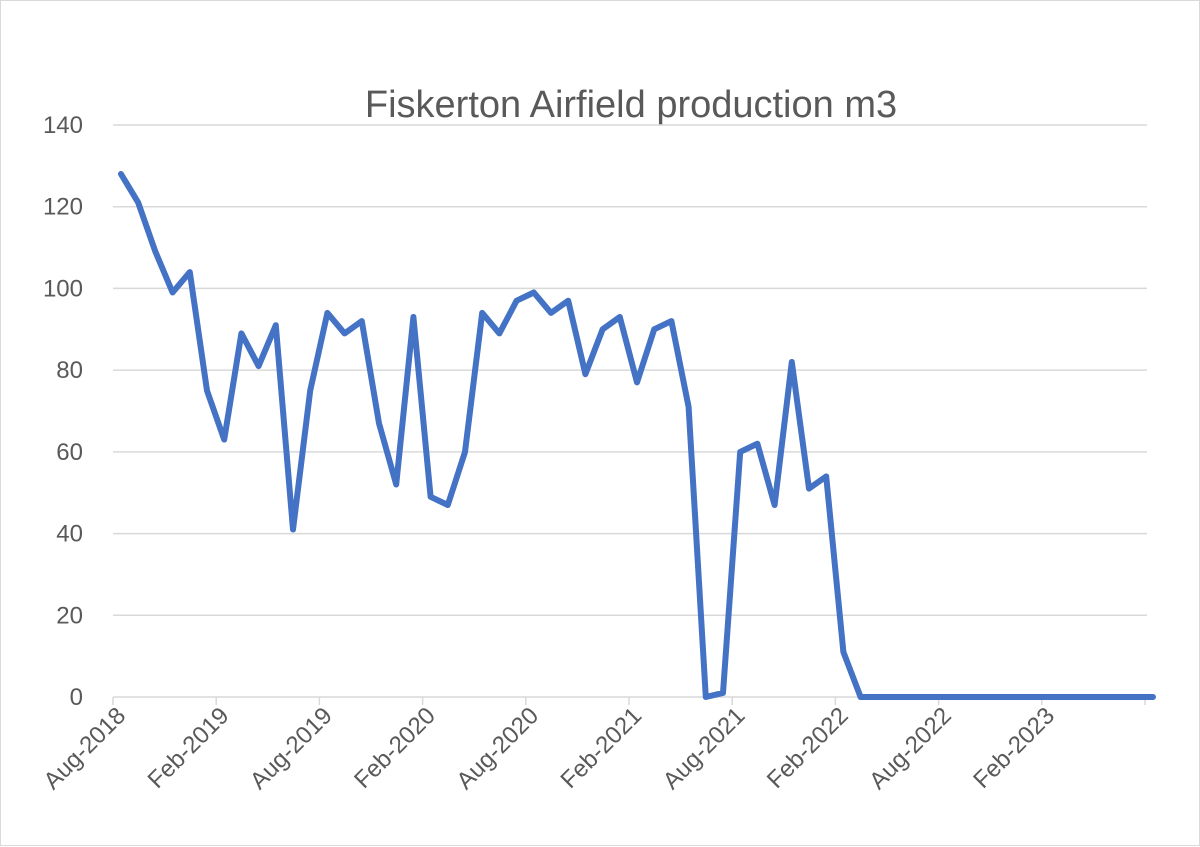  I want to click on y-axis-ticks: 0 20 40 60 80 100 120 140, so click(63, 411).